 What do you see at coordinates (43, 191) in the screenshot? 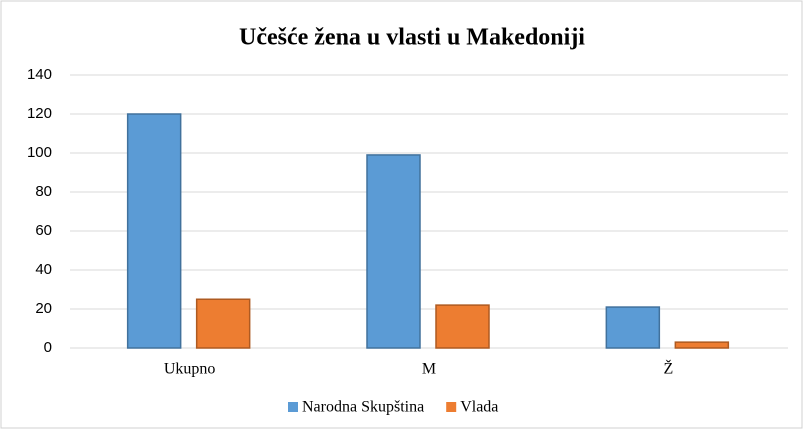
I see `y-tick-label: 80` at bounding box center [43, 191].